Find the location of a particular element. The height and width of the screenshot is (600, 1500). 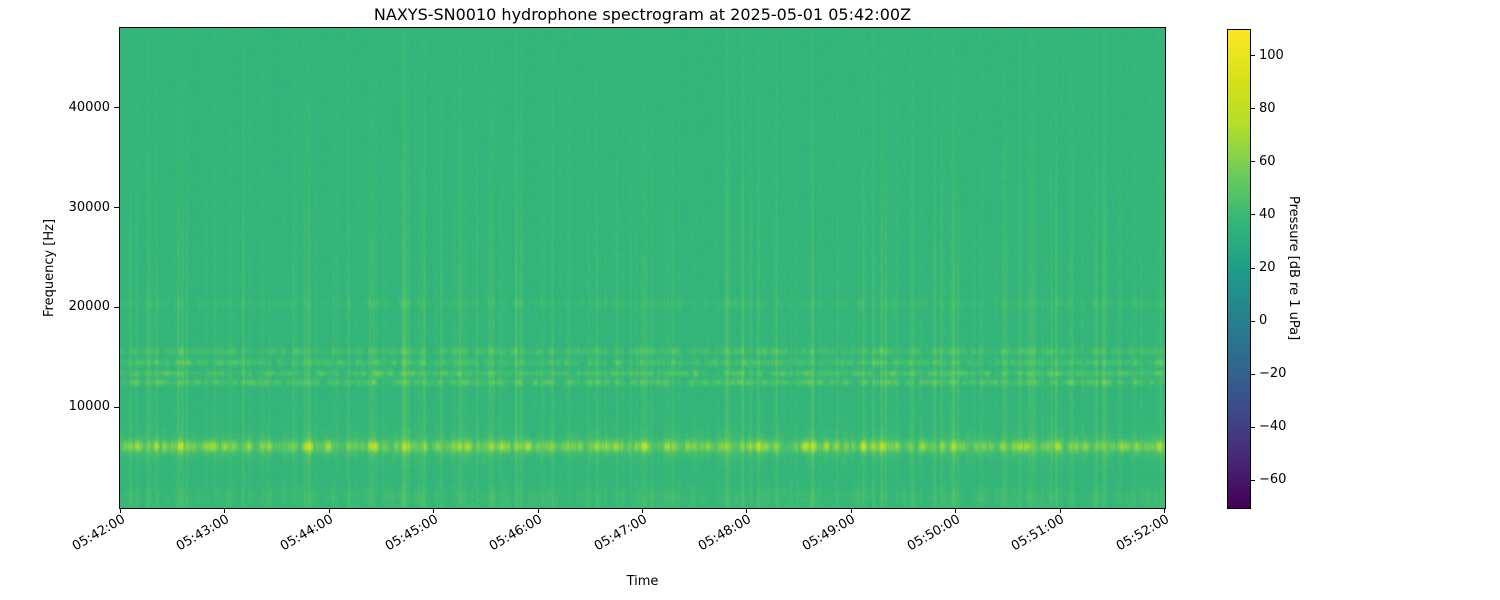

colorbar-tick-label: −40 is located at coordinates (1273, 427).